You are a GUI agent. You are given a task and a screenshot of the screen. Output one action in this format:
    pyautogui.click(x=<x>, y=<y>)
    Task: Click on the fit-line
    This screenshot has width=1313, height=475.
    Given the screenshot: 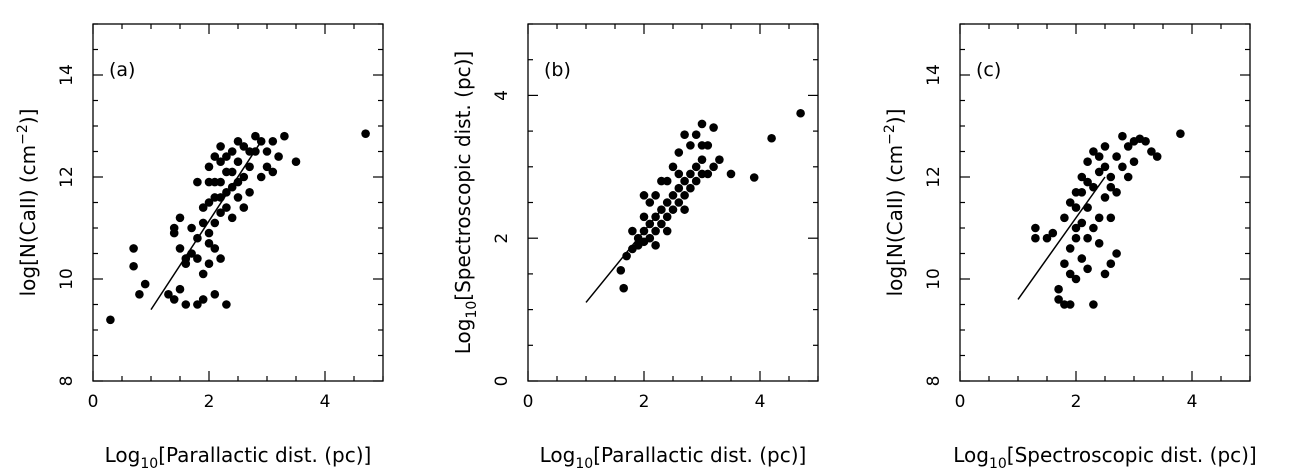 What is the action you would take?
    pyautogui.click(x=1061, y=238)
    